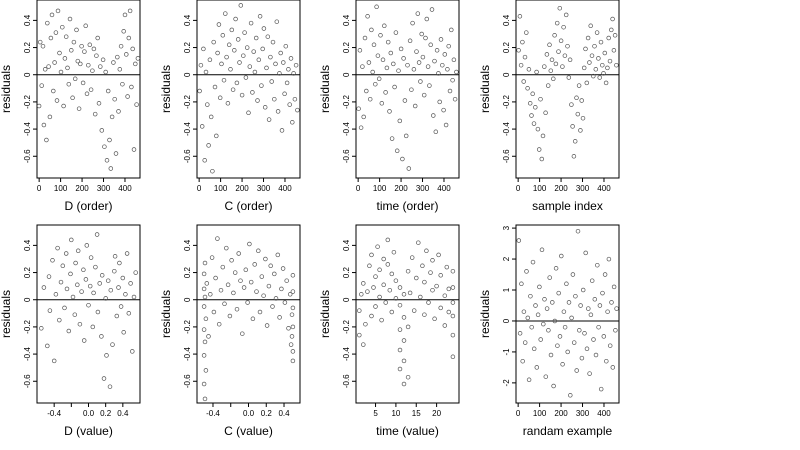 The image size is (800, 450). Describe the element at coordinates (506, 101) in the screenshot. I see `y-tick-label: -0.2` at that location.